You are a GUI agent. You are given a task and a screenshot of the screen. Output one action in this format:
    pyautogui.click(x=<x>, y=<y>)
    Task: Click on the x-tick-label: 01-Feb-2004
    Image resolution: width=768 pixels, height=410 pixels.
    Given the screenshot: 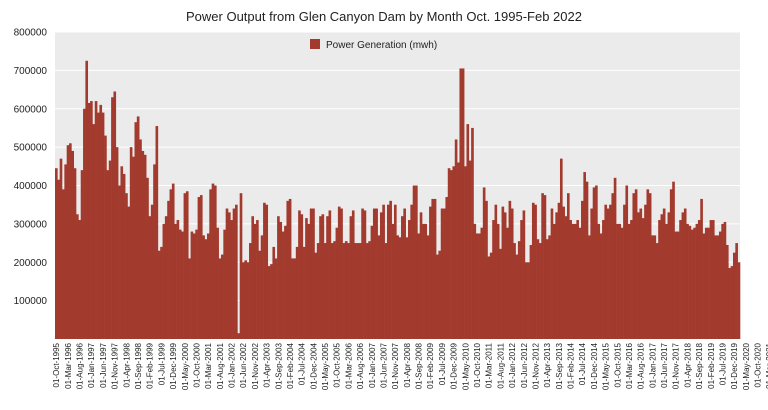 What is the action you would take?
    pyautogui.click(x=290, y=365)
    